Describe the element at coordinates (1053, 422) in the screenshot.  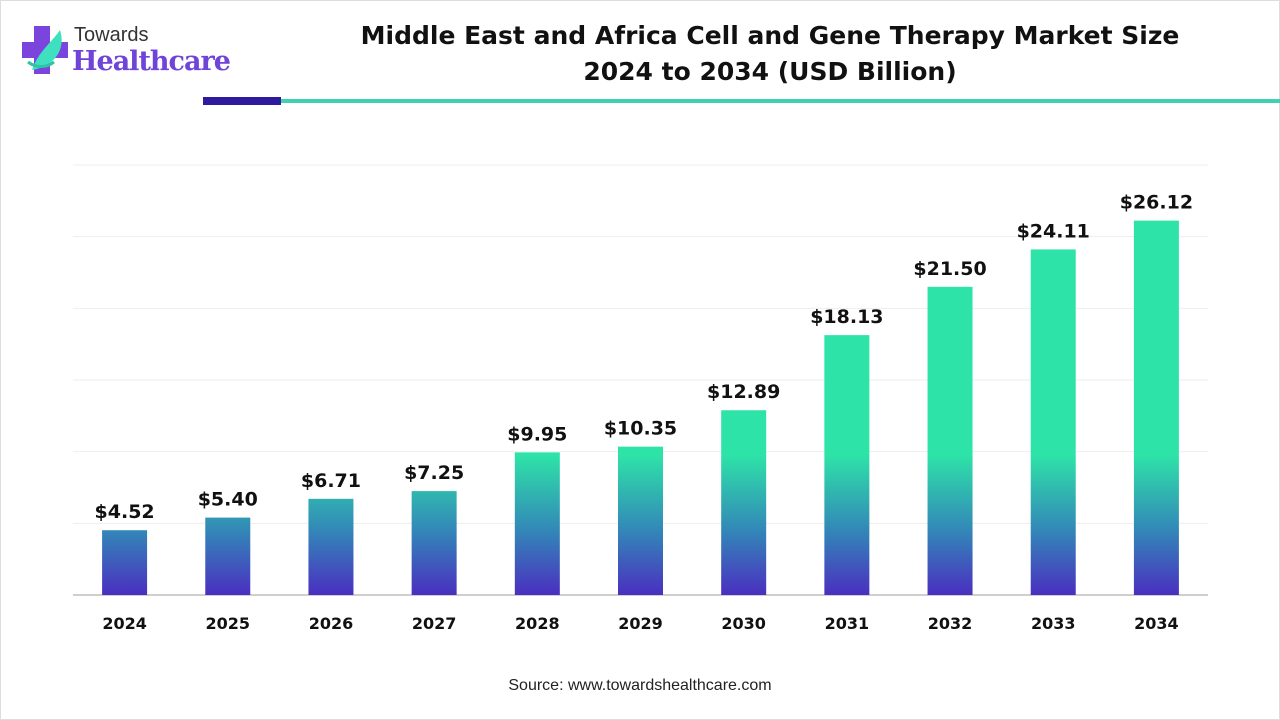
I see `bar-2033` at that location.